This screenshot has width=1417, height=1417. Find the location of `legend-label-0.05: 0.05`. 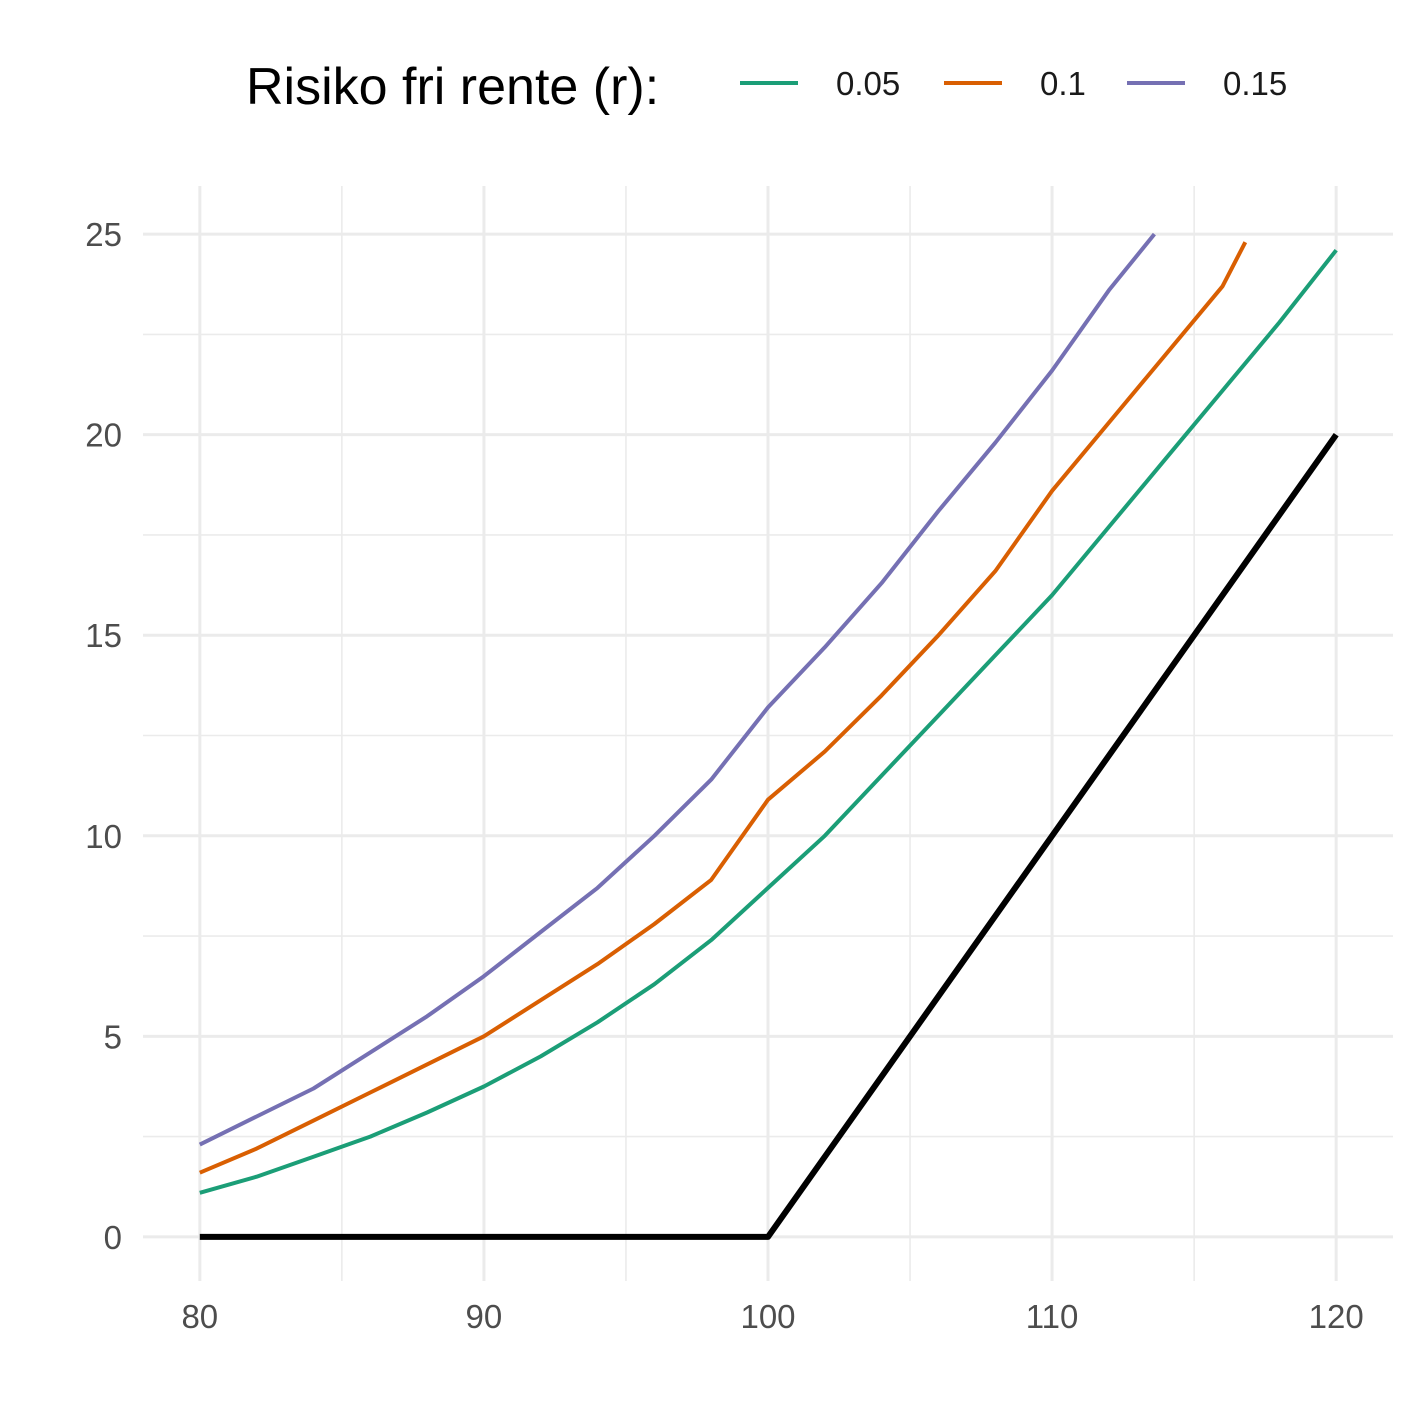

legend-label-0.05: 0.05 is located at coordinates (868, 83).